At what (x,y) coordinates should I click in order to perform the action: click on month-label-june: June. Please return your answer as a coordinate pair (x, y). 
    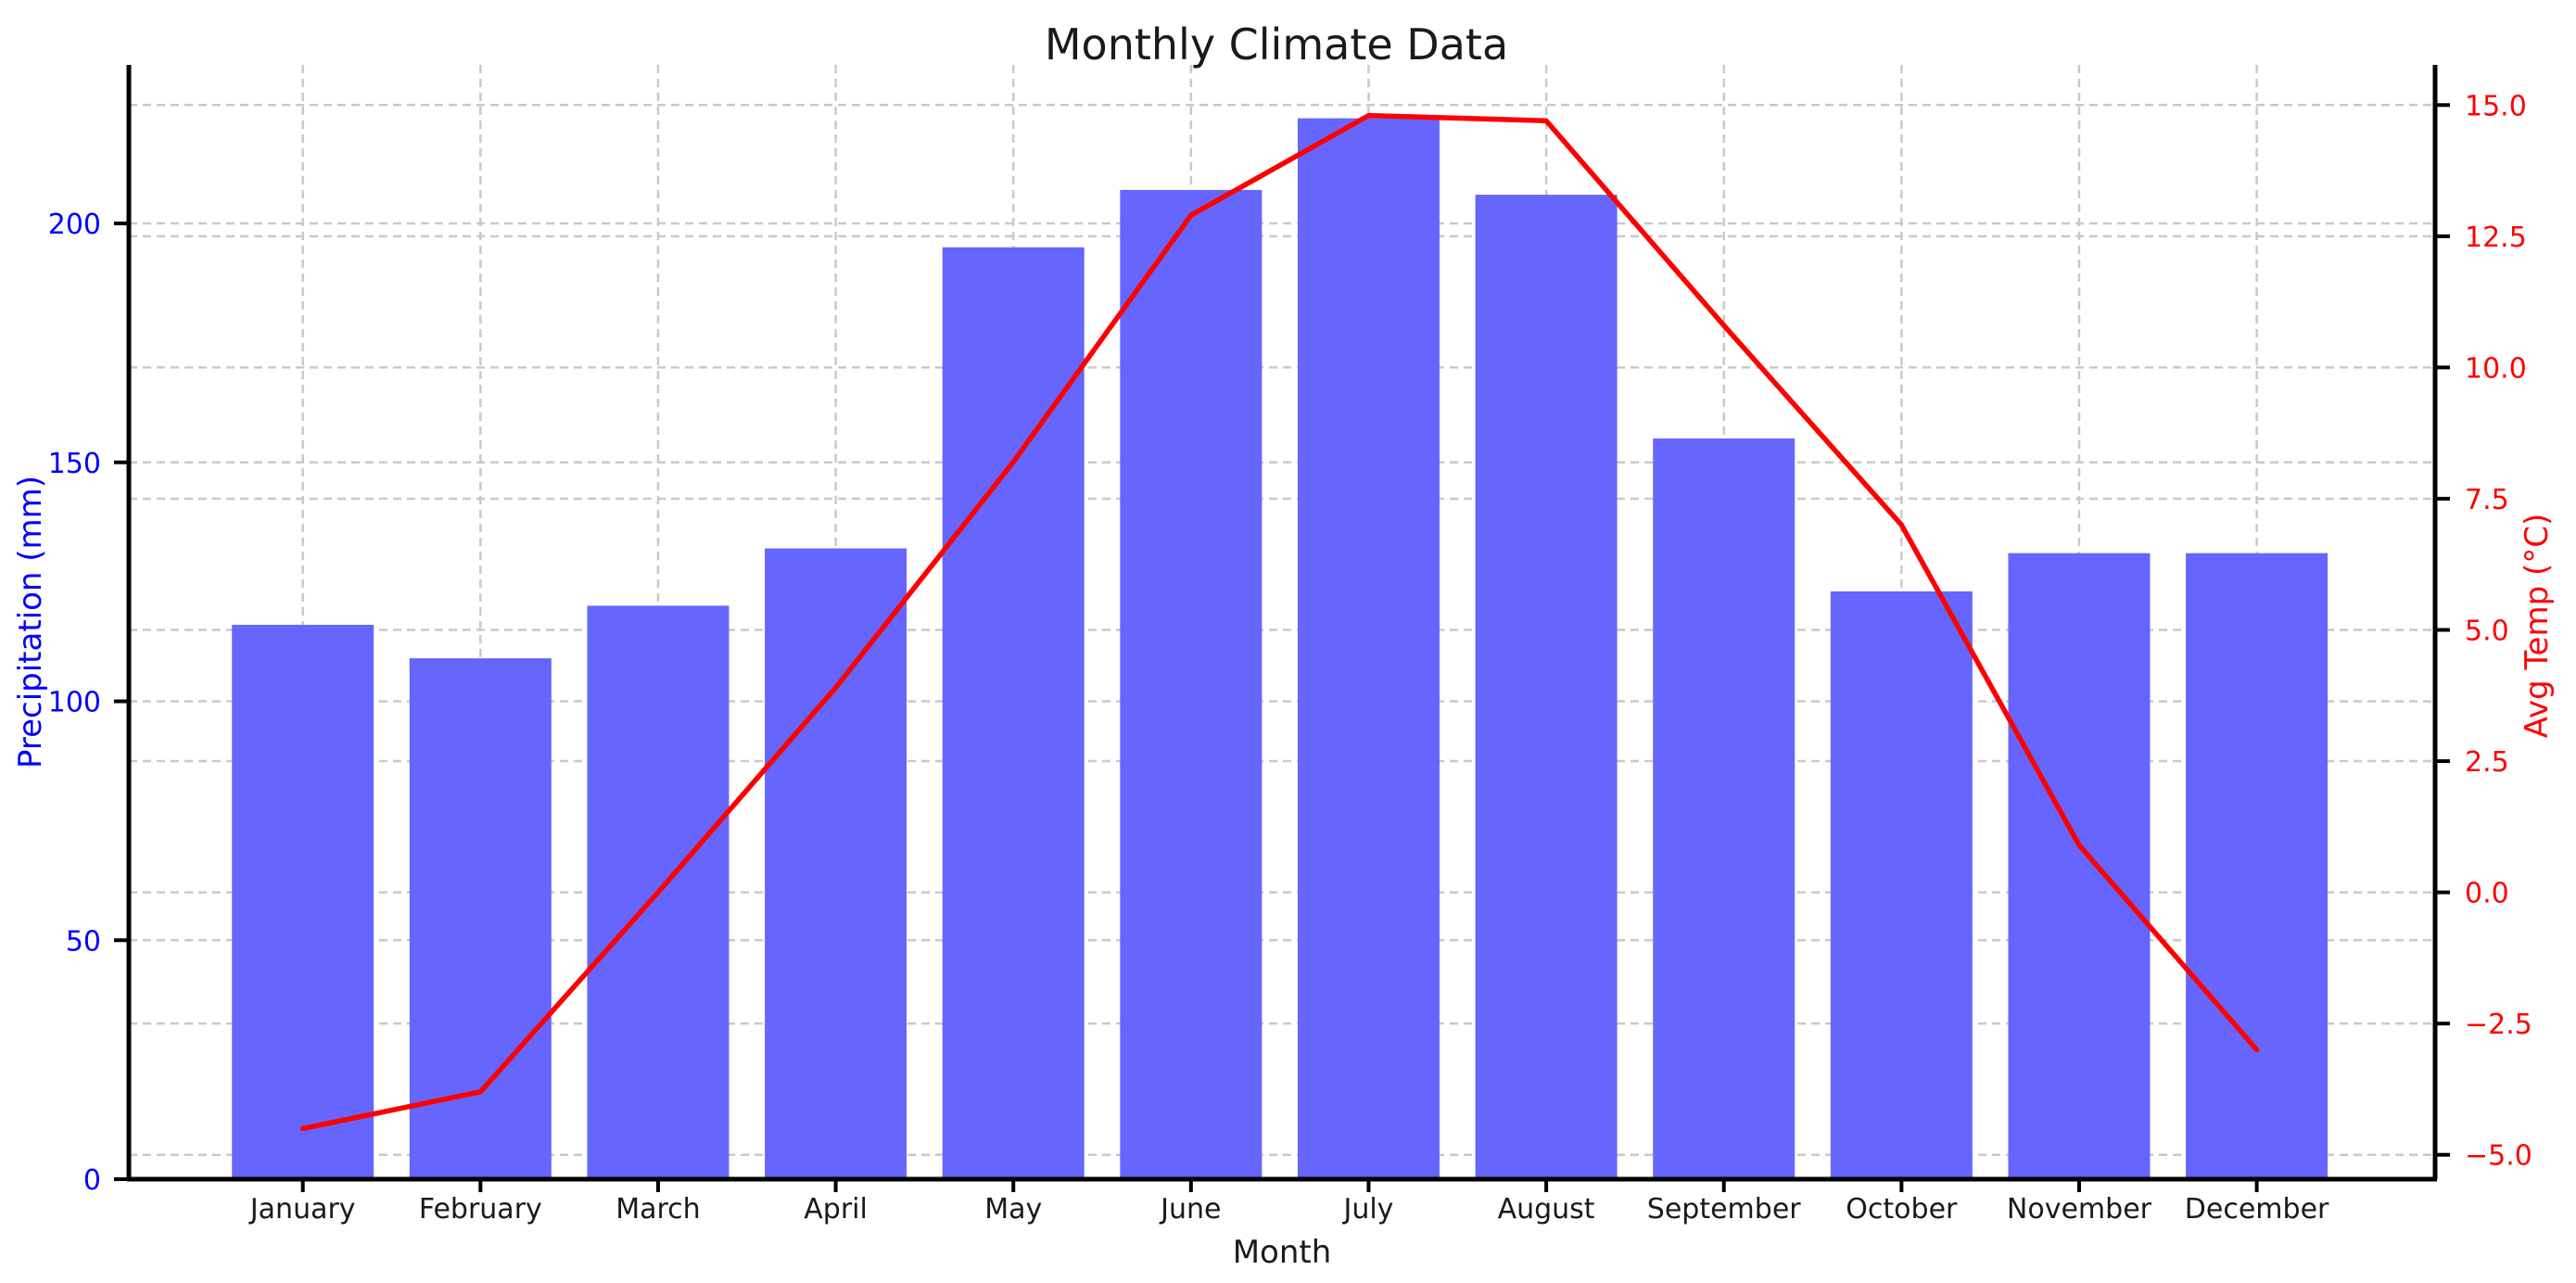
    Looking at the image, I should click on (1190, 1209).